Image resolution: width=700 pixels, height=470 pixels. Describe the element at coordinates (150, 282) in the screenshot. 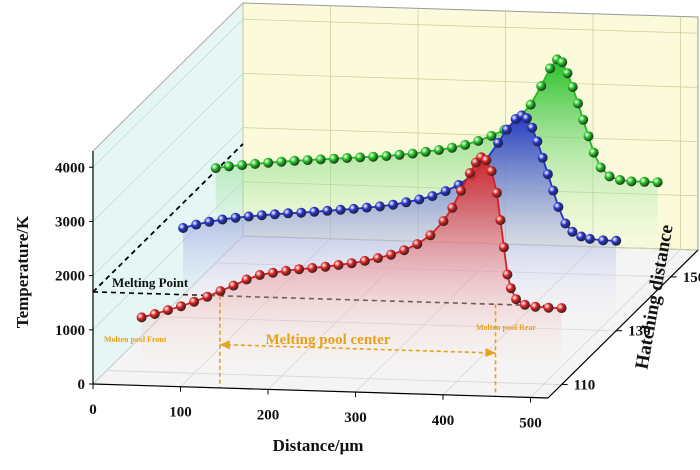

I see `melting-point-label: Melting Point` at that location.